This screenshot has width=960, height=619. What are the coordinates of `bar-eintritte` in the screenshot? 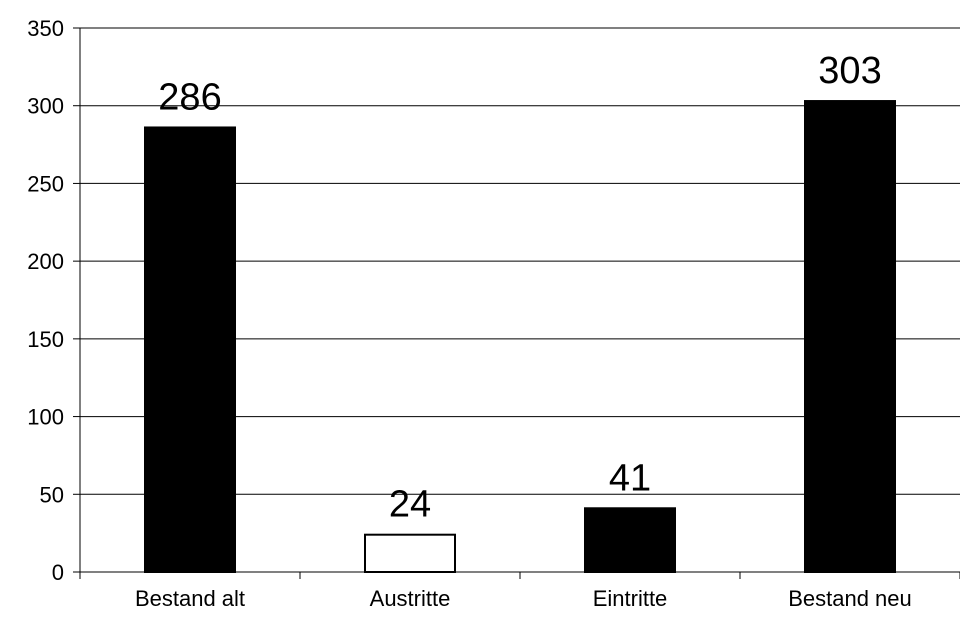 It's located at (630, 540).